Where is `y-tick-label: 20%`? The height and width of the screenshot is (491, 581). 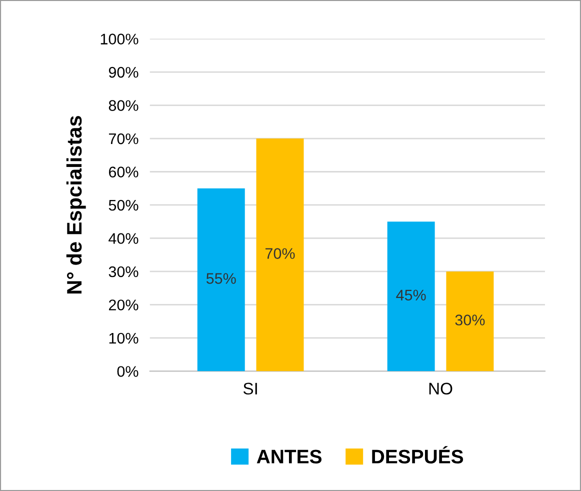
y-tick-label: 20% is located at coordinates (123, 305).